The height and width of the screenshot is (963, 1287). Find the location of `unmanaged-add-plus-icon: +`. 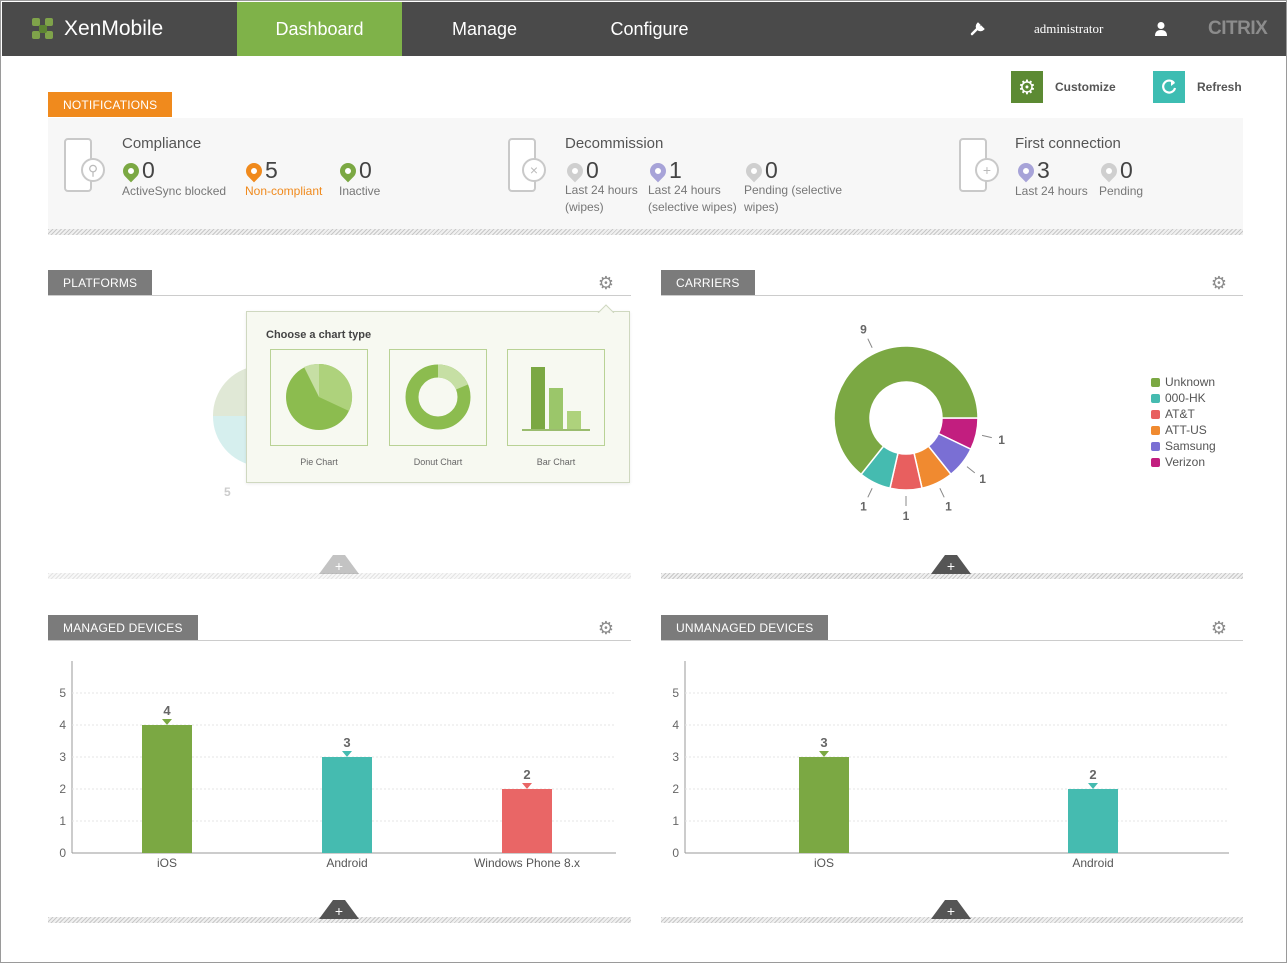

unmanaged-add-plus-icon: + is located at coordinates (951, 909).